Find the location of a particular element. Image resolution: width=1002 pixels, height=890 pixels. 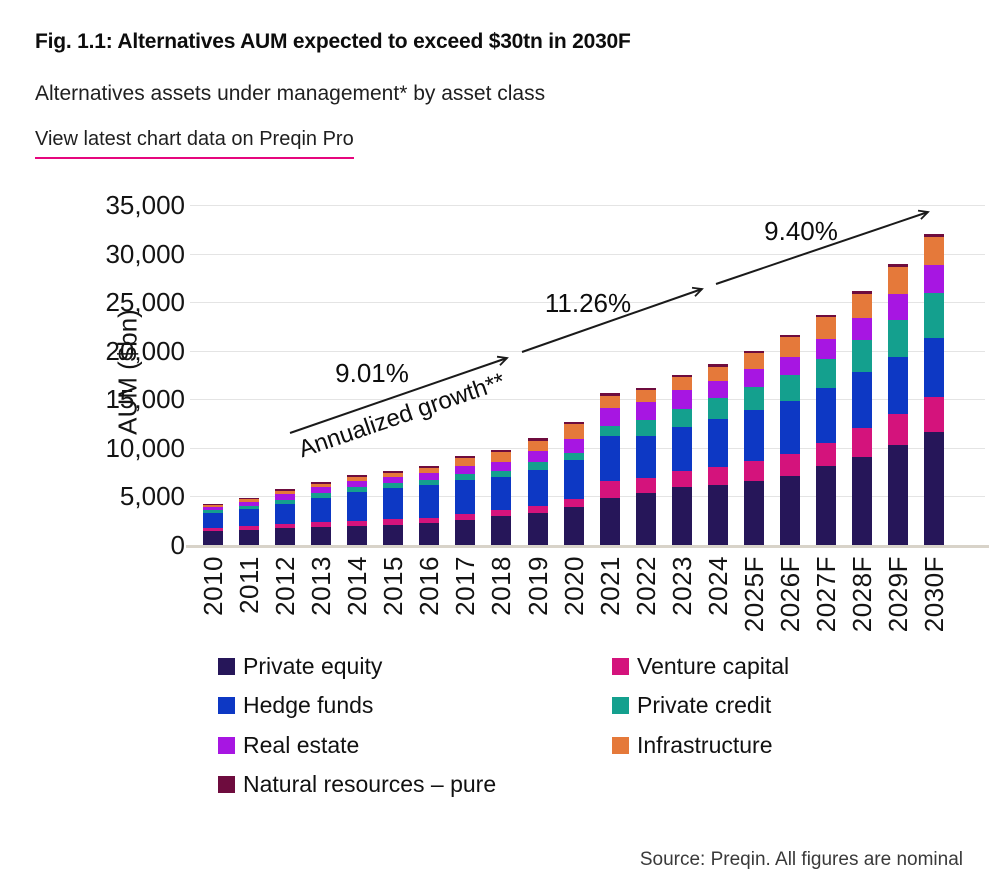

stacked-bar-2020 is located at coordinates (573, 272).